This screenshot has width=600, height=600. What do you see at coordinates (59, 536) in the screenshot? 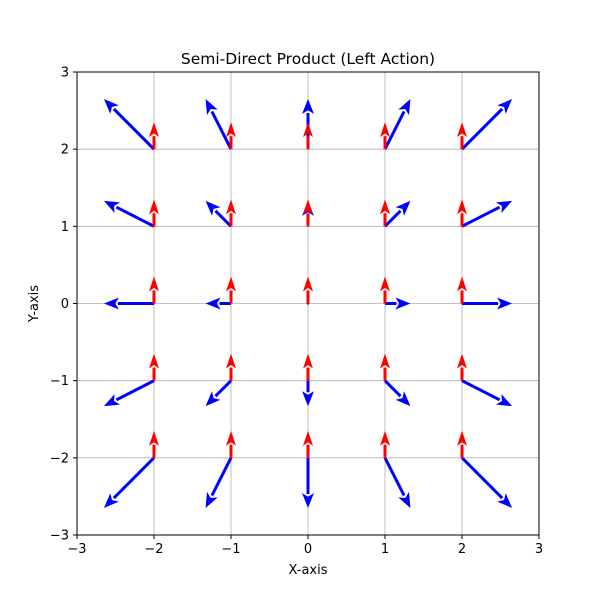
I see `y-tick-label: −3` at bounding box center [59, 536].